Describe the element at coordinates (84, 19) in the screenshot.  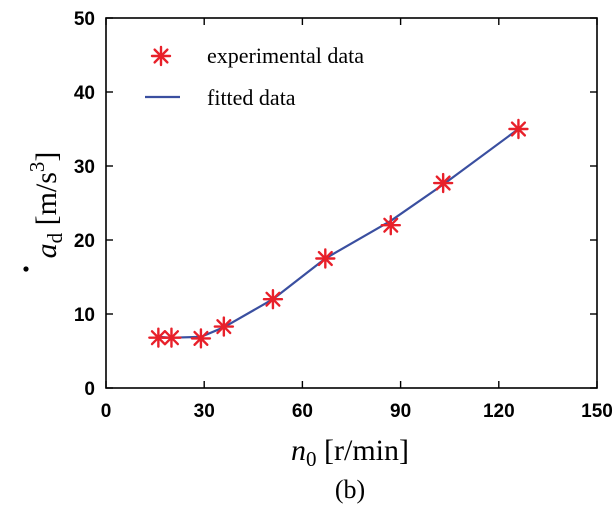
I see `y-tick-label: 50` at that location.